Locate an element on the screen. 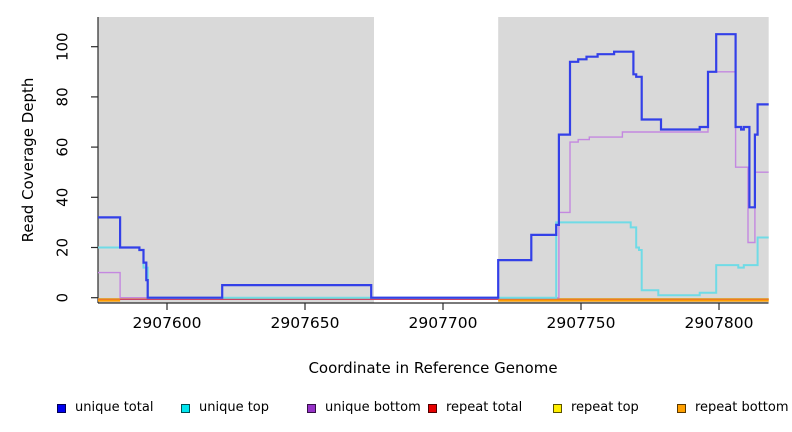  legend-label: unique bottom is located at coordinates (373, 407).